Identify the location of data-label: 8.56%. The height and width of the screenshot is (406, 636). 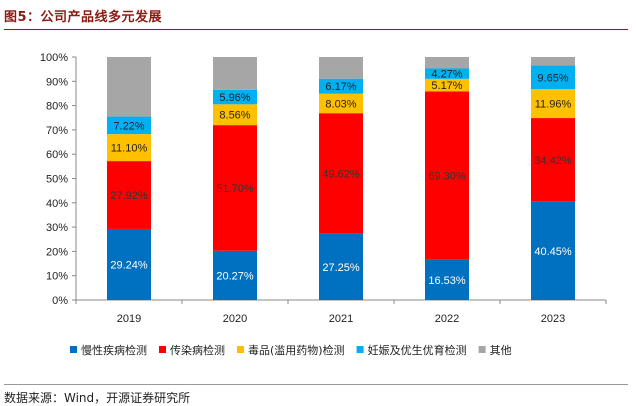
(234, 116).